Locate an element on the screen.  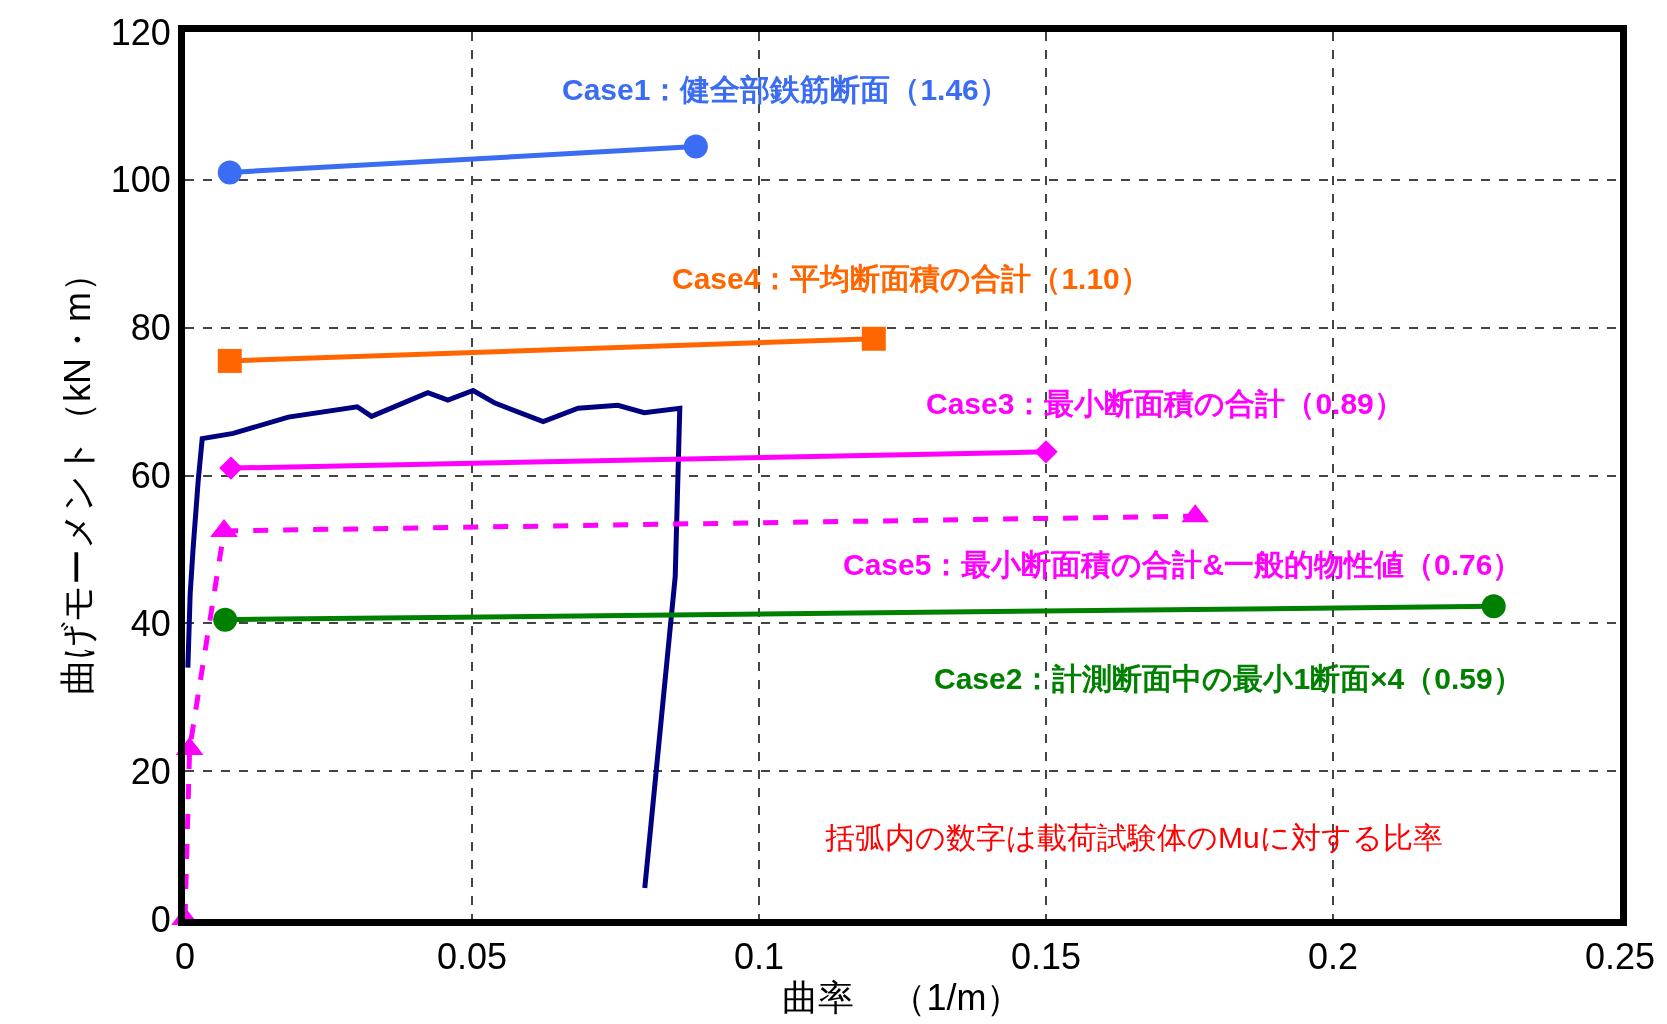
series-label: Case4：平均断面積の合計（1.10） is located at coordinates (911, 278).